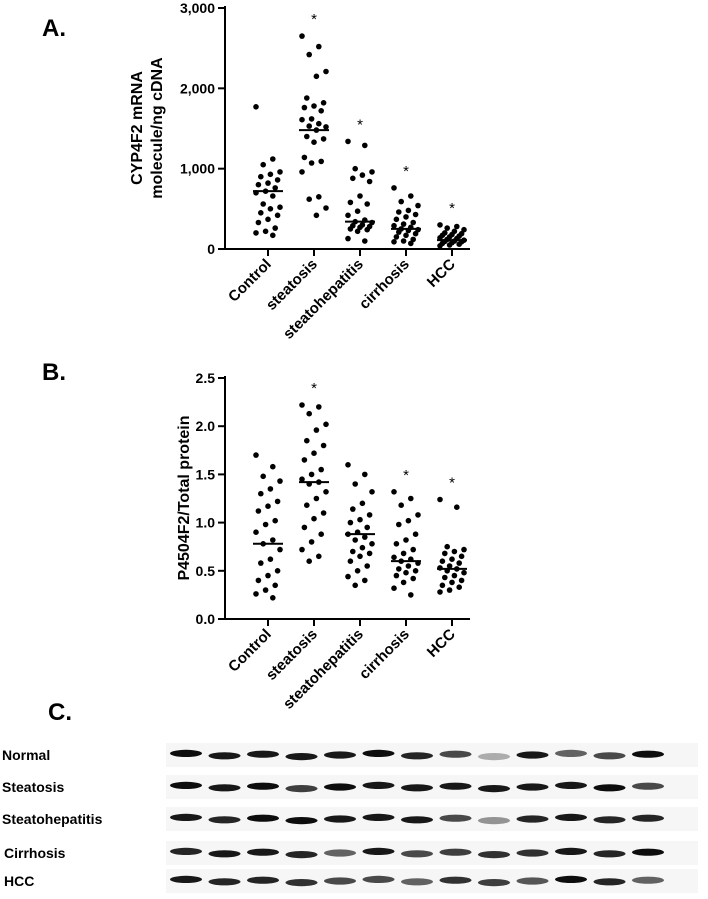 The image size is (708, 899). I want to click on x-tick-label: steatohepatitis, so click(323, 669).